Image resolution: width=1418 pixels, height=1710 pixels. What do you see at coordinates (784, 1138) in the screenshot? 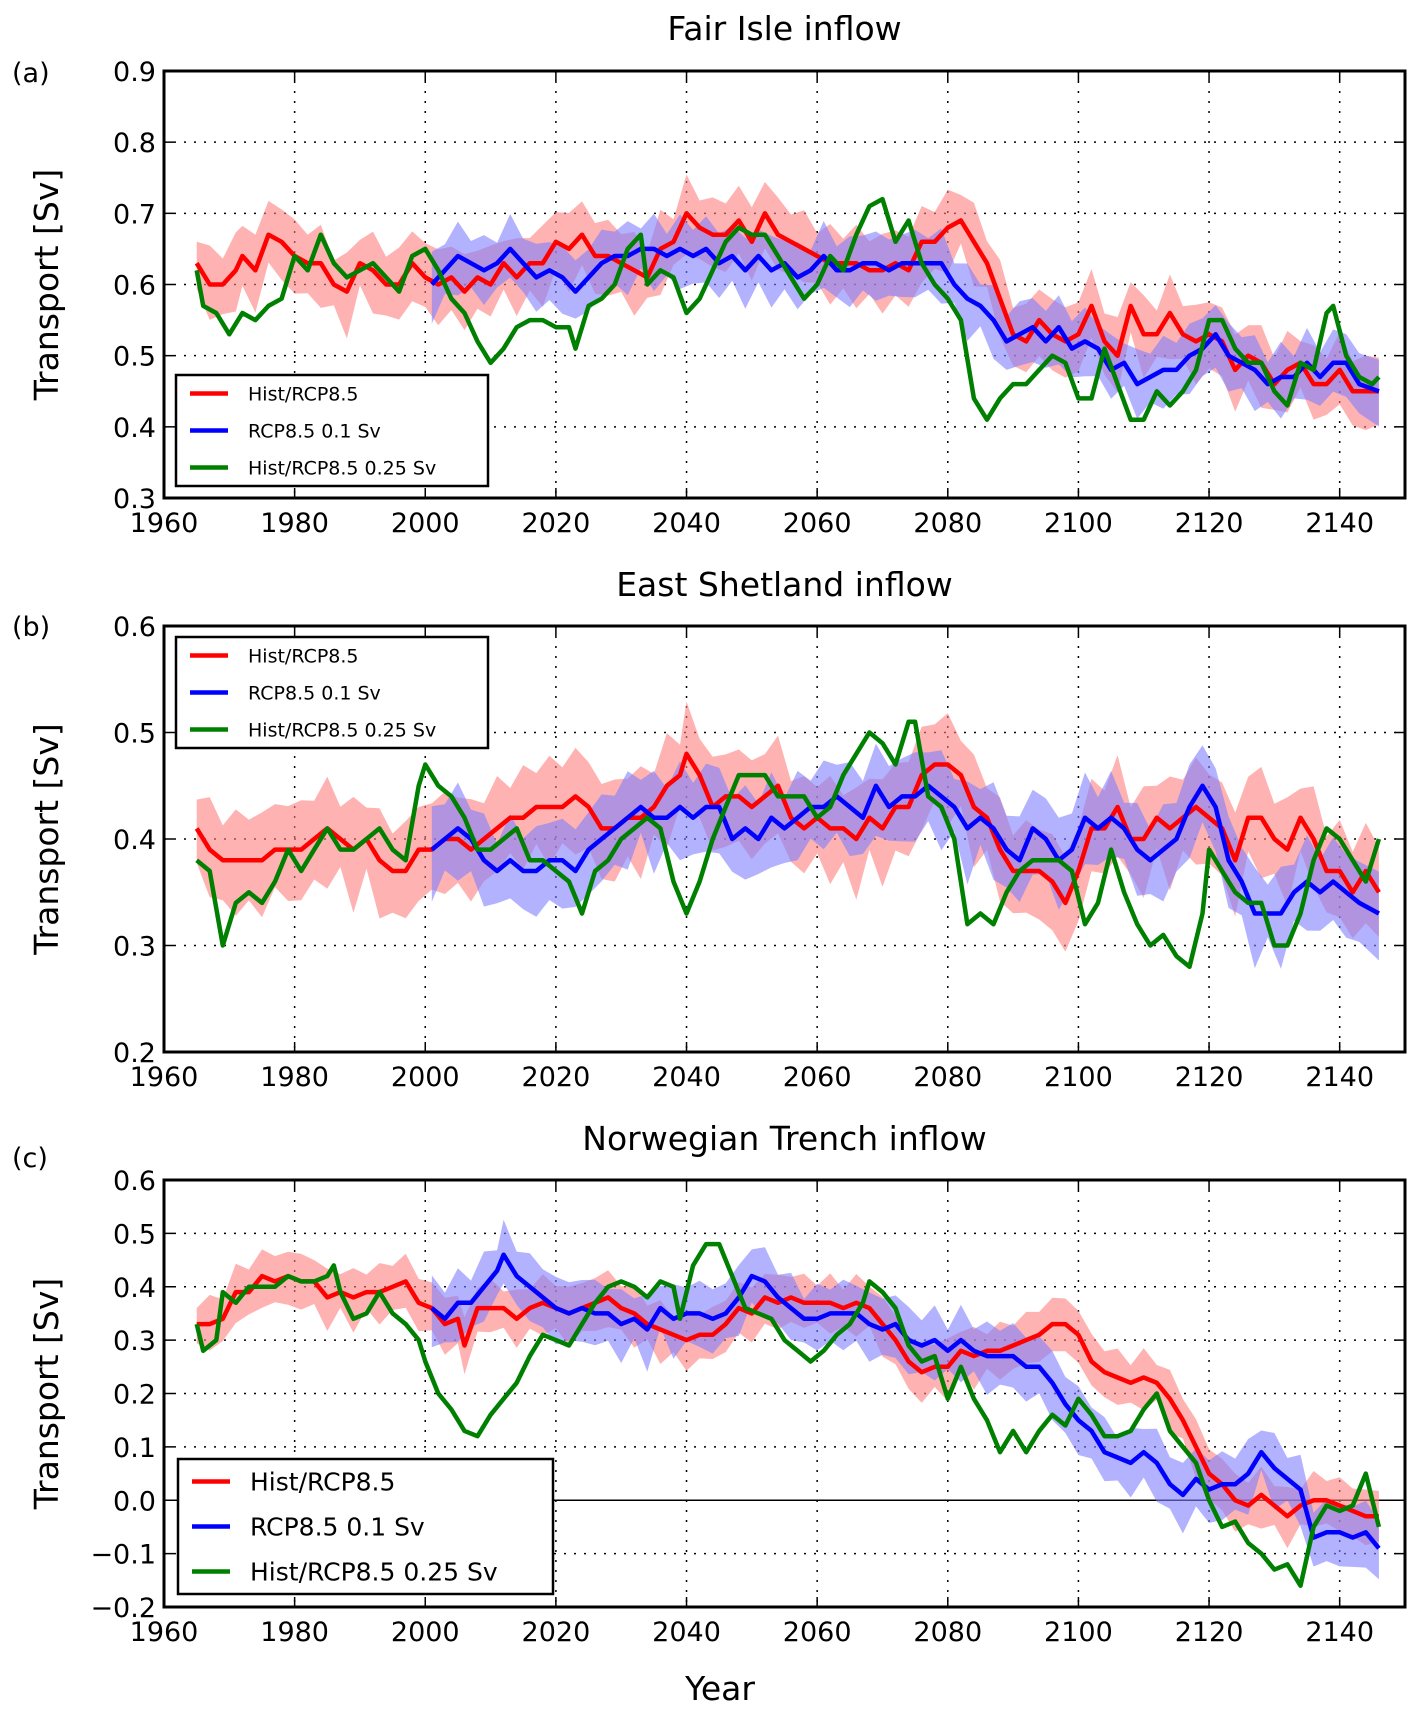
I see `panel-title: Norwegian Trench inflow` at bounding box center [784, 1138].